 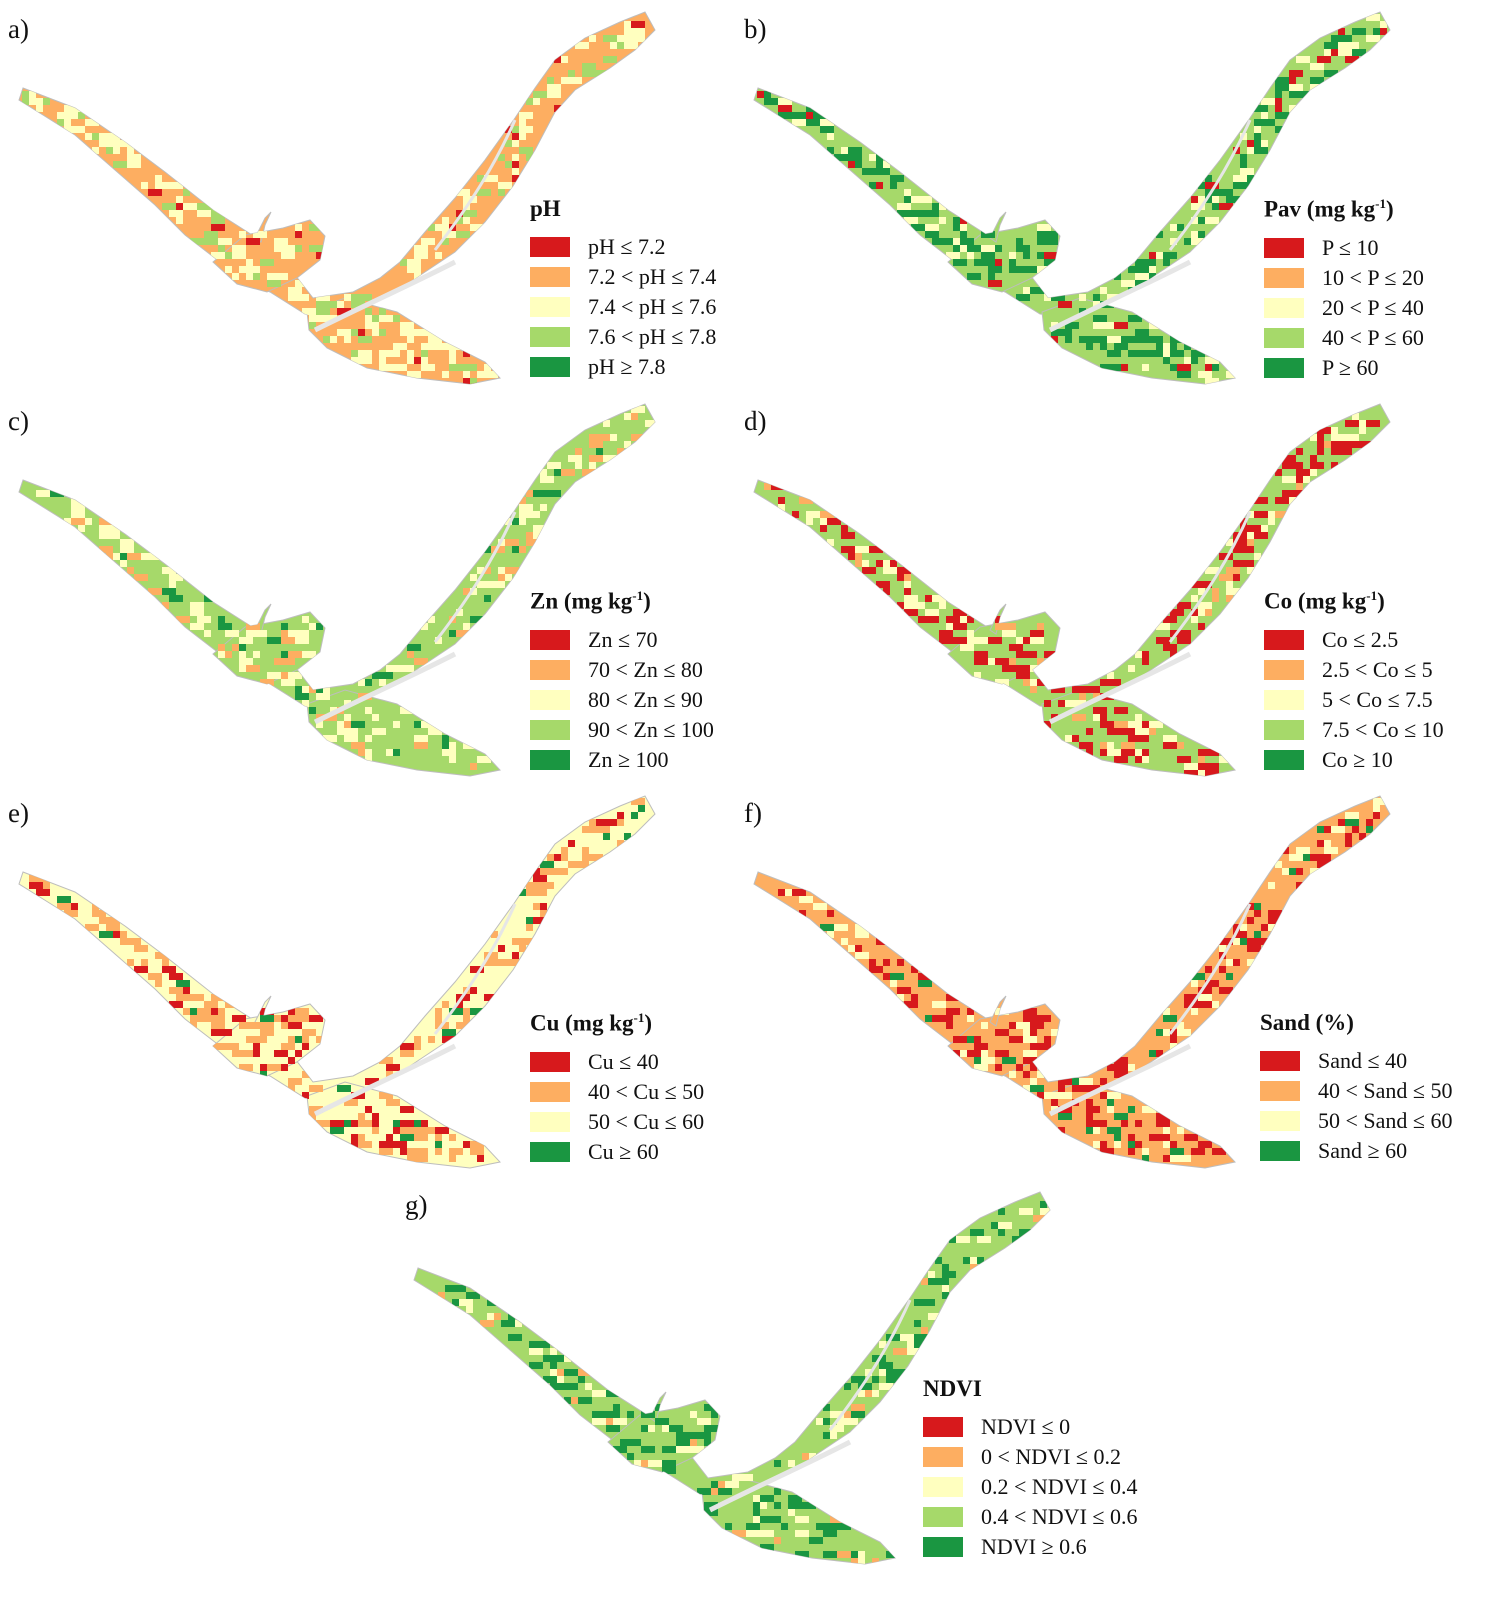 What do you see at coordinates (1026, 1426) in the screenshot?
I see `legend-label: NDVI ≤ 0` at bounding box center [1026, 1426].